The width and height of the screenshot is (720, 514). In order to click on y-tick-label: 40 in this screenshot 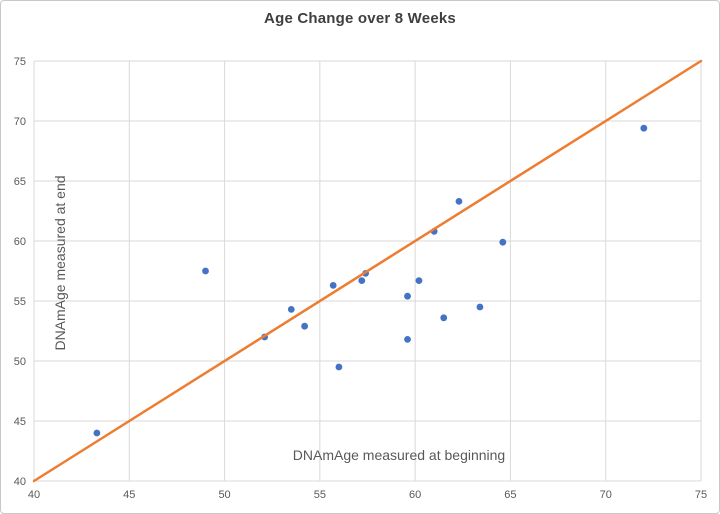, I will do `click(20, 482)`.